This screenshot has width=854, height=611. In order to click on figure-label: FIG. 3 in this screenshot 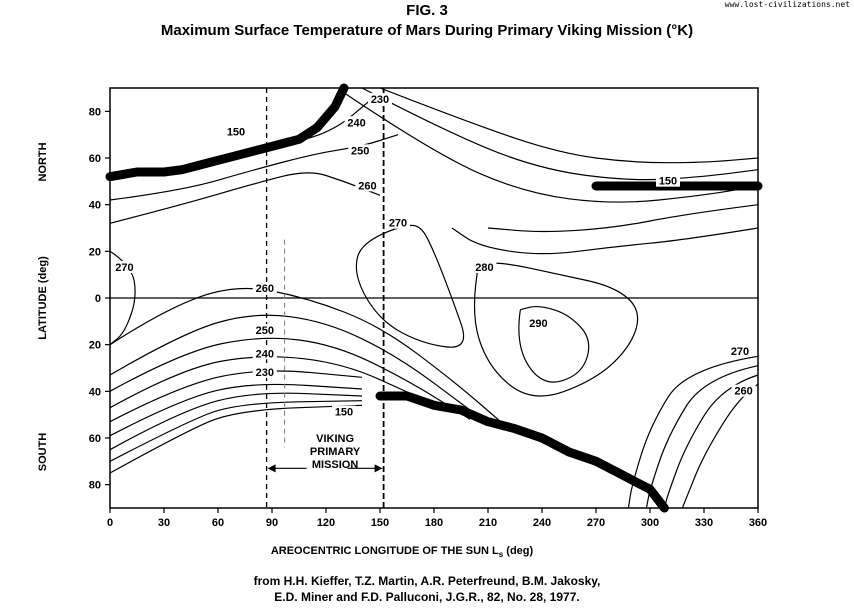, I will do `click(427, 10)`.